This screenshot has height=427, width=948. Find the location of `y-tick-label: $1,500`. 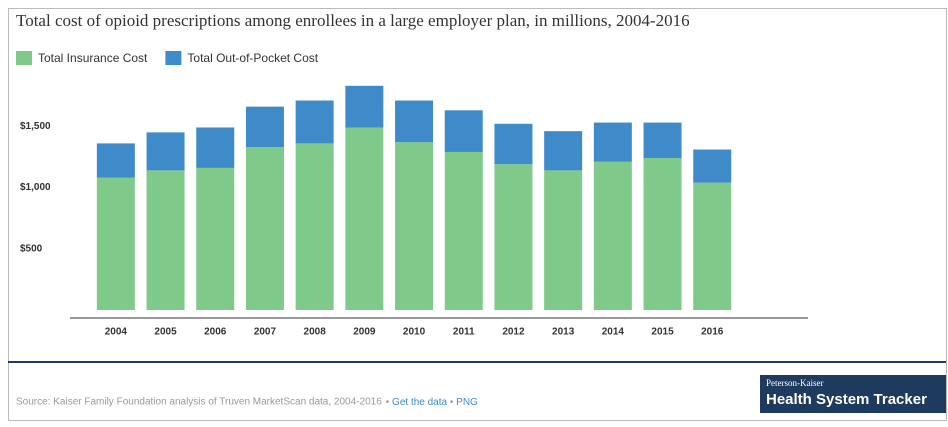

y-tick-label: $1,500 is located at coordinates (35, 126).